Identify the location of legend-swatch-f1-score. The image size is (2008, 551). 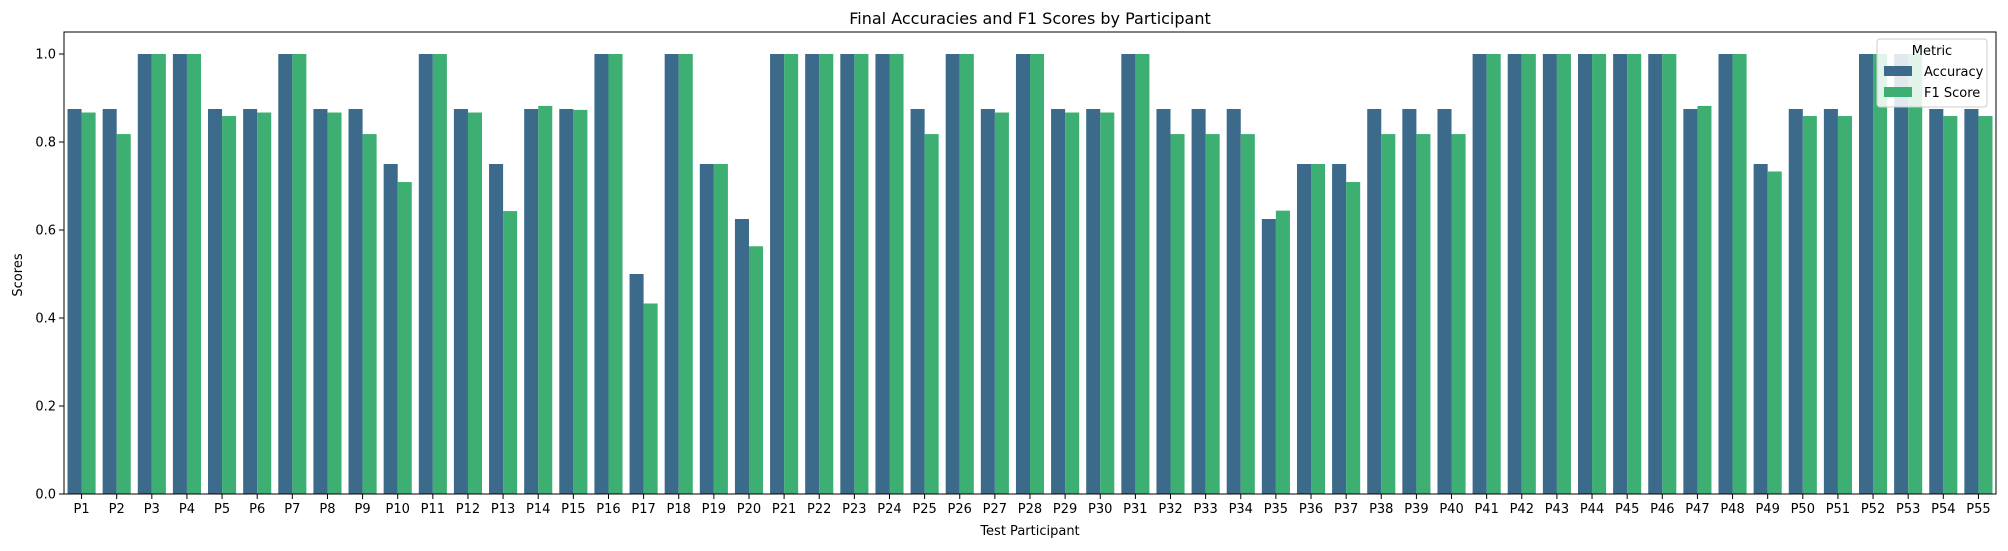
(1898, 92).